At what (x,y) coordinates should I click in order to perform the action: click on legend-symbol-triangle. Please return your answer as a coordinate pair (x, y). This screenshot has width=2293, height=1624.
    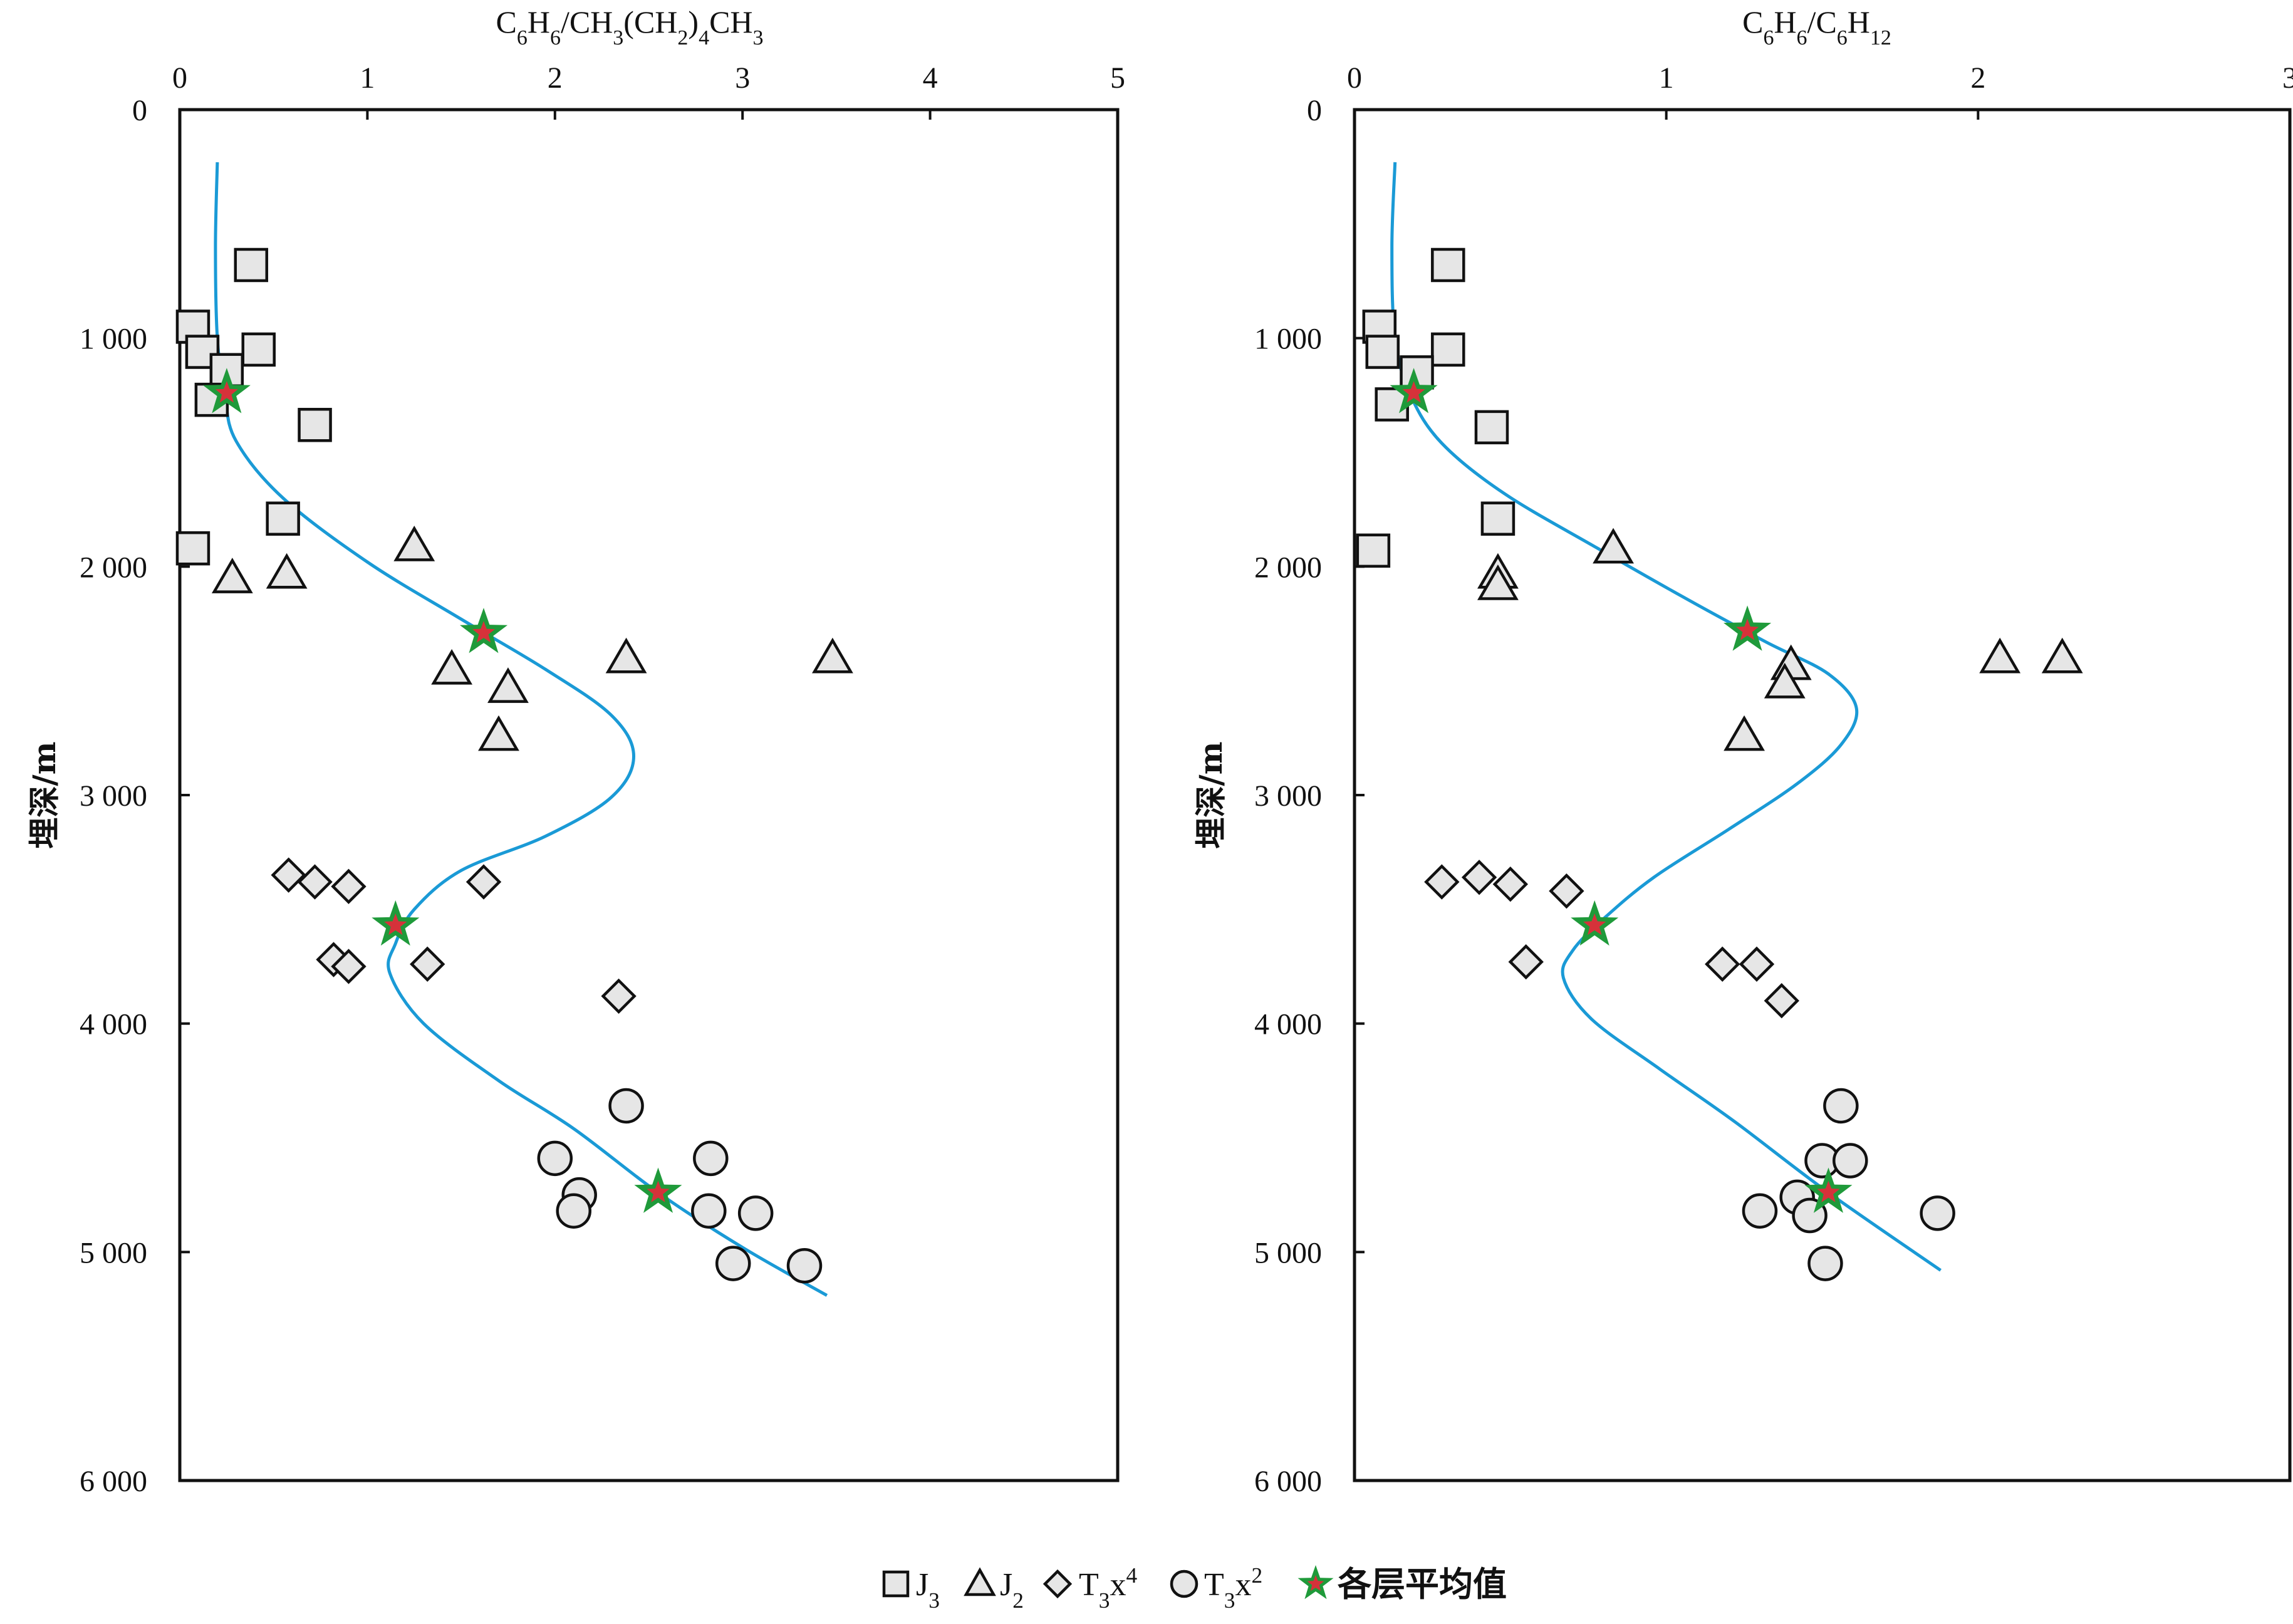
    Looking at the image, I should click on (980, 1581).